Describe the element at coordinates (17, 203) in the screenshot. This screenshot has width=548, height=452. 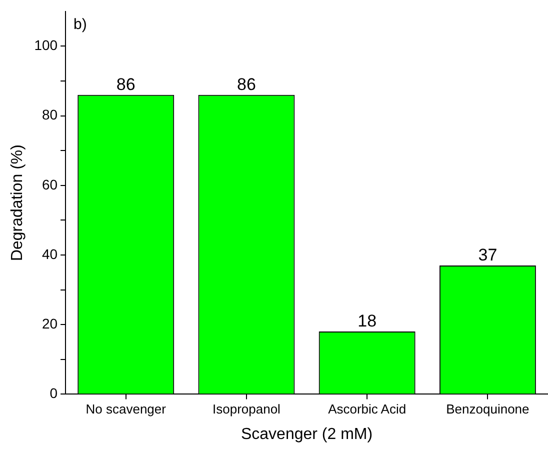
I see `y-axis-title: Degradation (%)` at that location.